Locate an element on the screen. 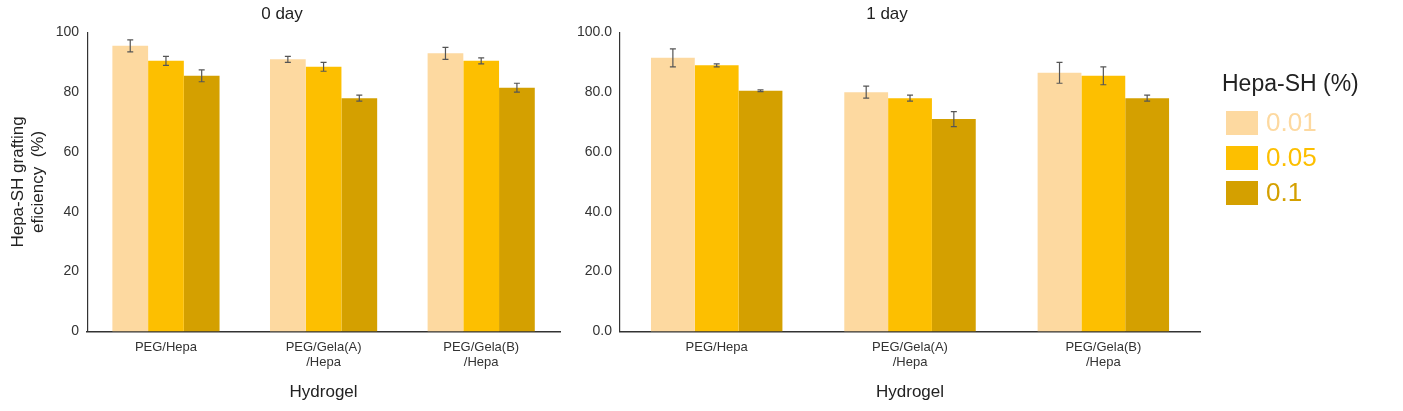 Image resolution: width=1403 pixels, height=411 pixels. y-axis-title: Hepa-SH grafting eficiency (%) is located at coordinates (27, 182).